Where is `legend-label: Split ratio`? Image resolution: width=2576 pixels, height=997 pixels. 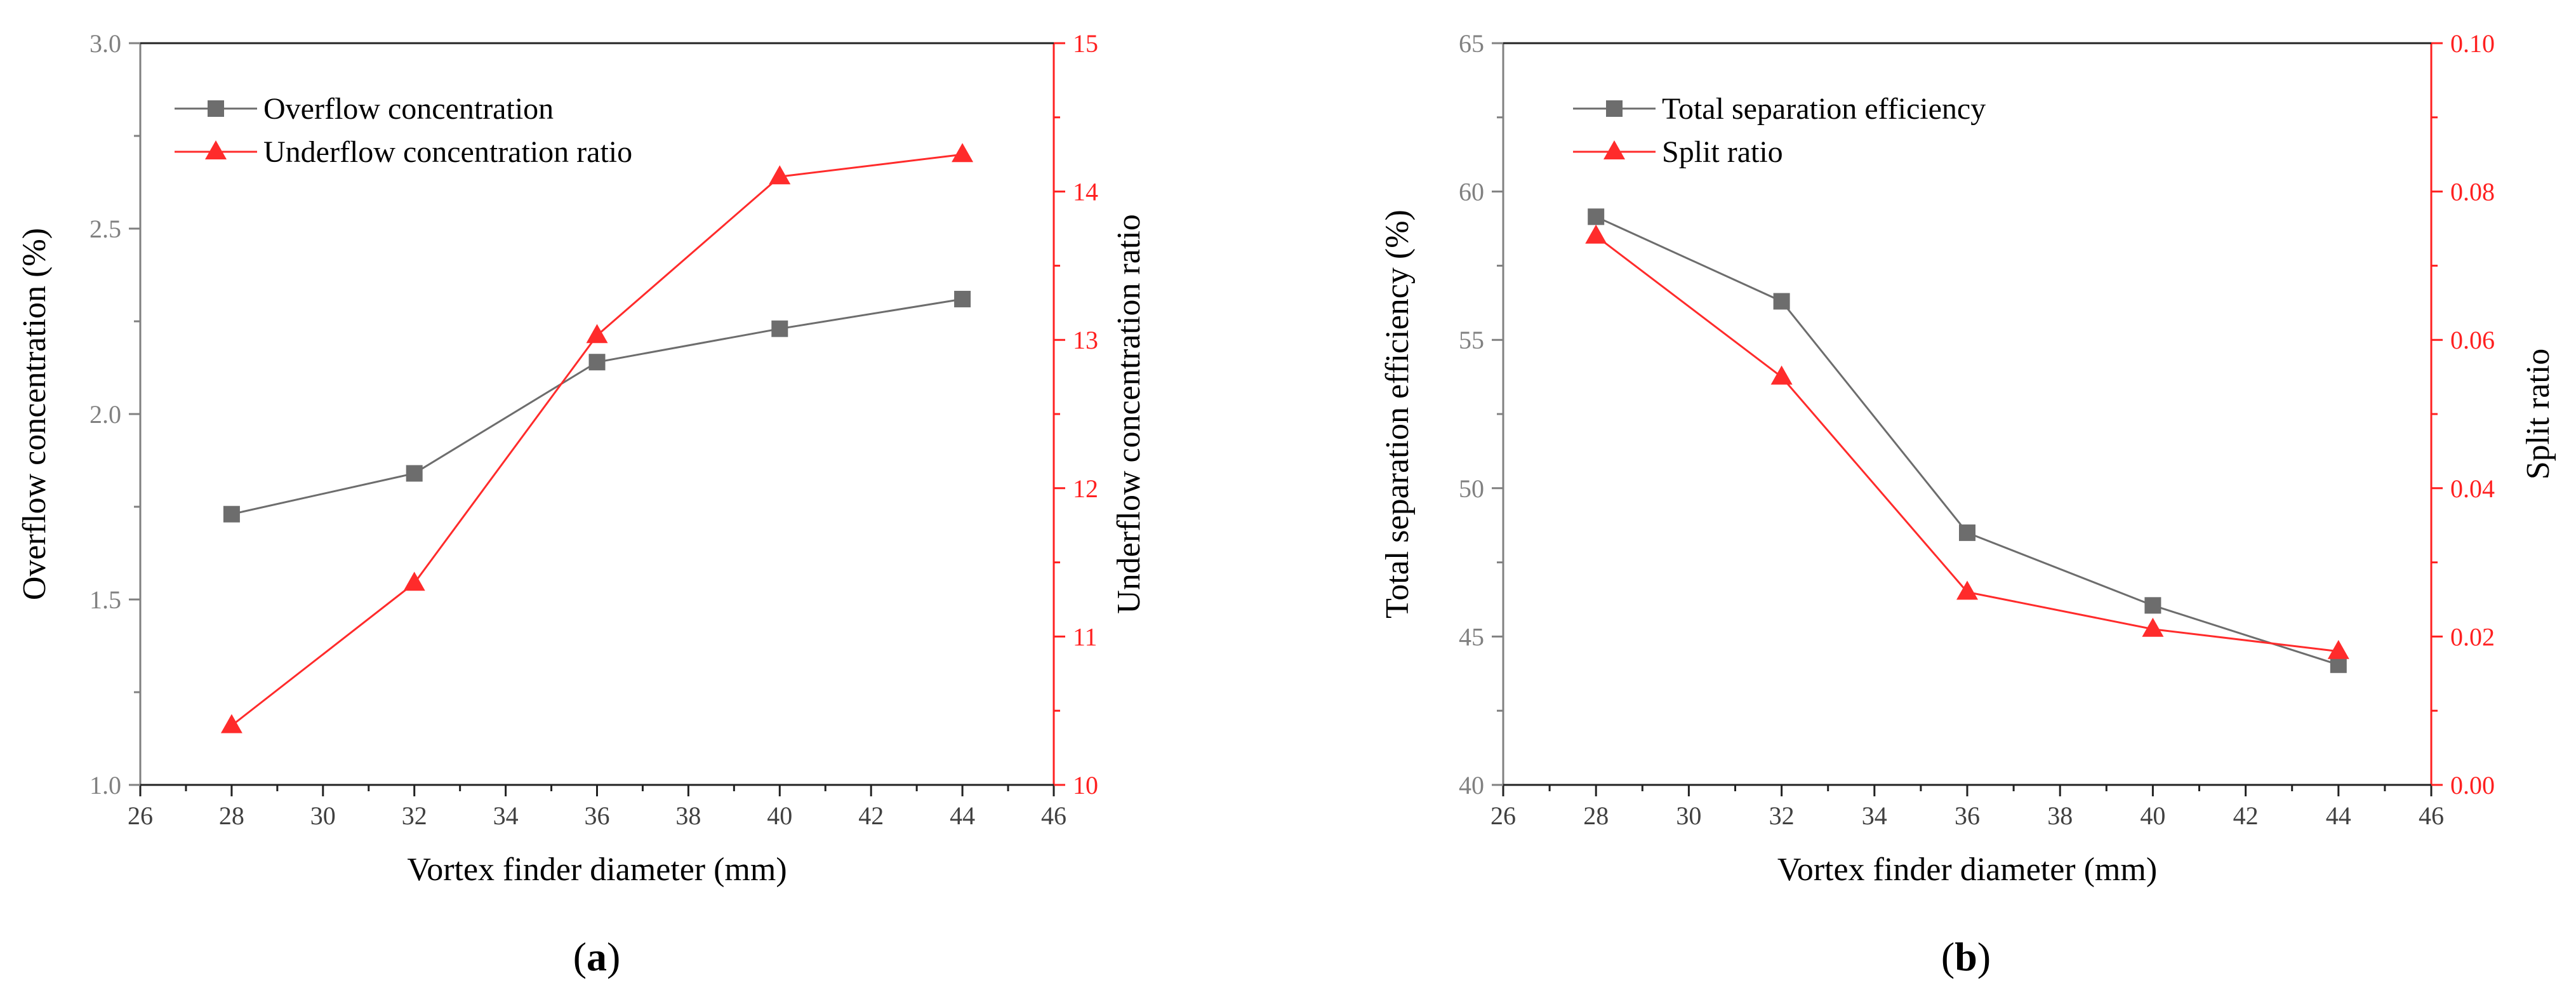 legend-label: Split ratio is located at coordinates (1722, 152).